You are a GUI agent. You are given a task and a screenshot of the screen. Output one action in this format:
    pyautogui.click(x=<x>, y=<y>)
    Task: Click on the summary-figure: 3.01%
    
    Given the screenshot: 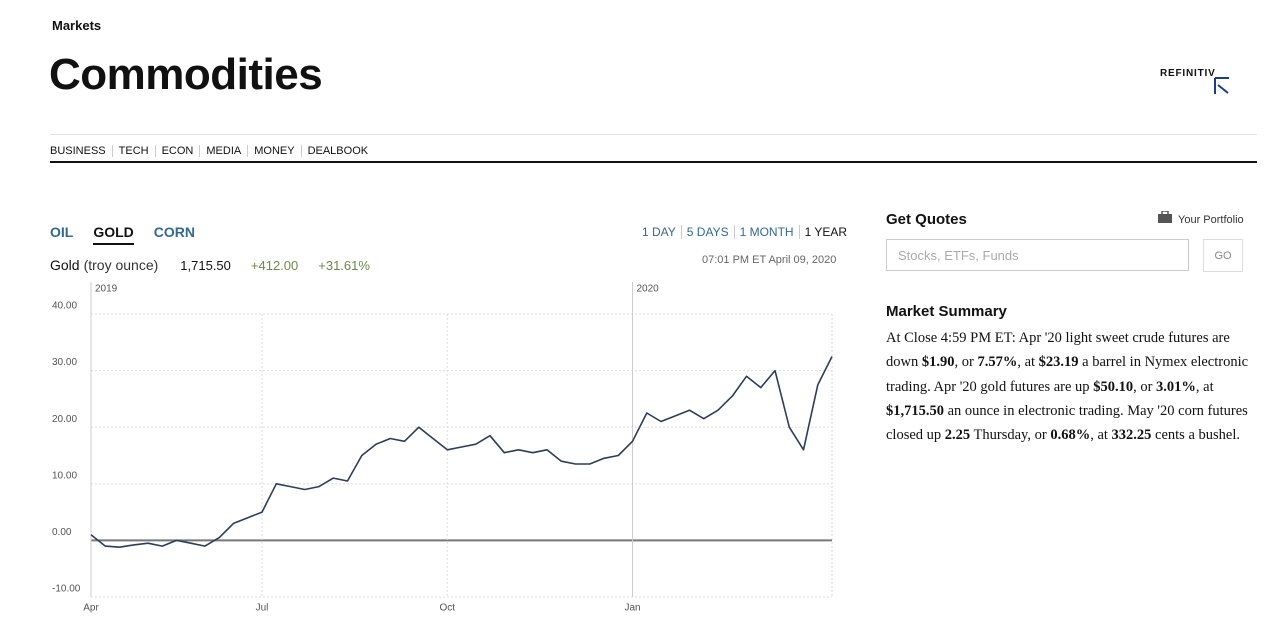 What is the action you would take?
    pyautogui.click(x=1176, y=386)
    